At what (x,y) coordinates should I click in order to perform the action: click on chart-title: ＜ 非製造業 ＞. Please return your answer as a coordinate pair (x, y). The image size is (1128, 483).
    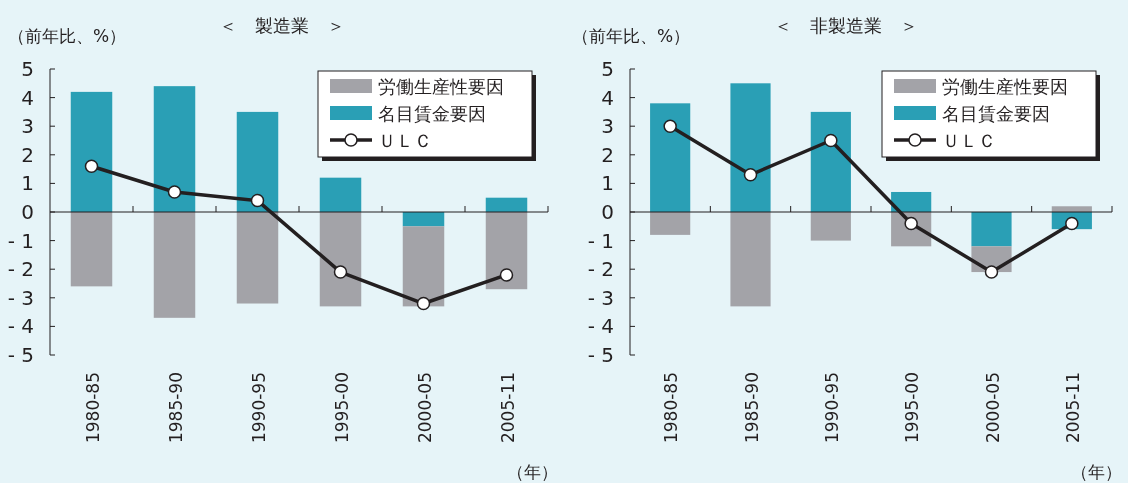
    Looking at the image, I should click on (846, 25).